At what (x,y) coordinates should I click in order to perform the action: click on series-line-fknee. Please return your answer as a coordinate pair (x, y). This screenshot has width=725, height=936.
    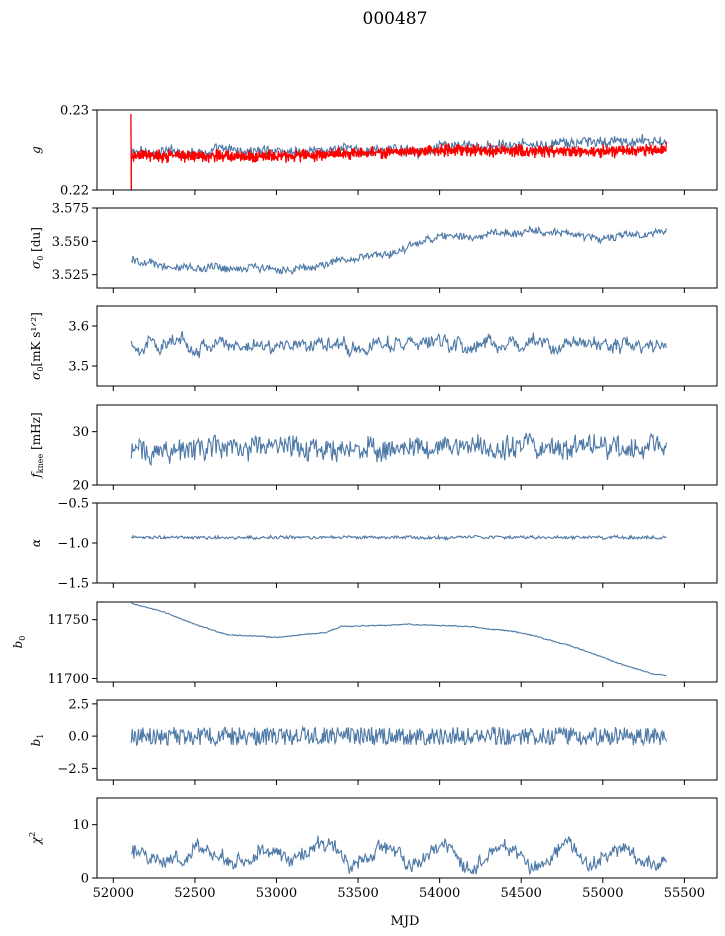
    Looking at the image, I should click on (398, 449).